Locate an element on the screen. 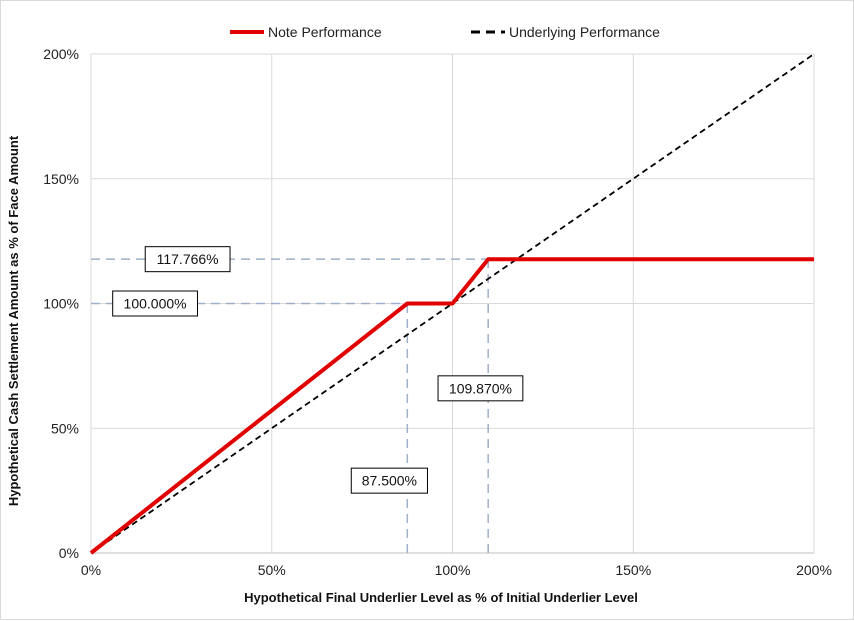 The image size is (854, 621). legend-item: Underlying Performance is located at coordinates (565, 32).